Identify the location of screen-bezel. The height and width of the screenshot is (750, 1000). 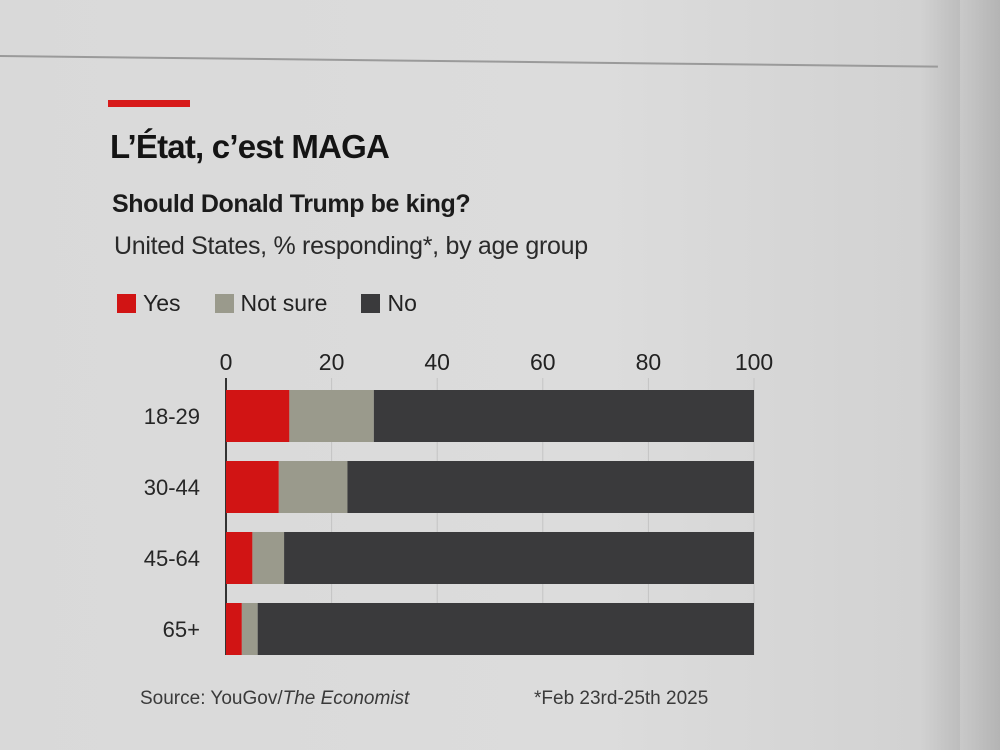
(980, 375).